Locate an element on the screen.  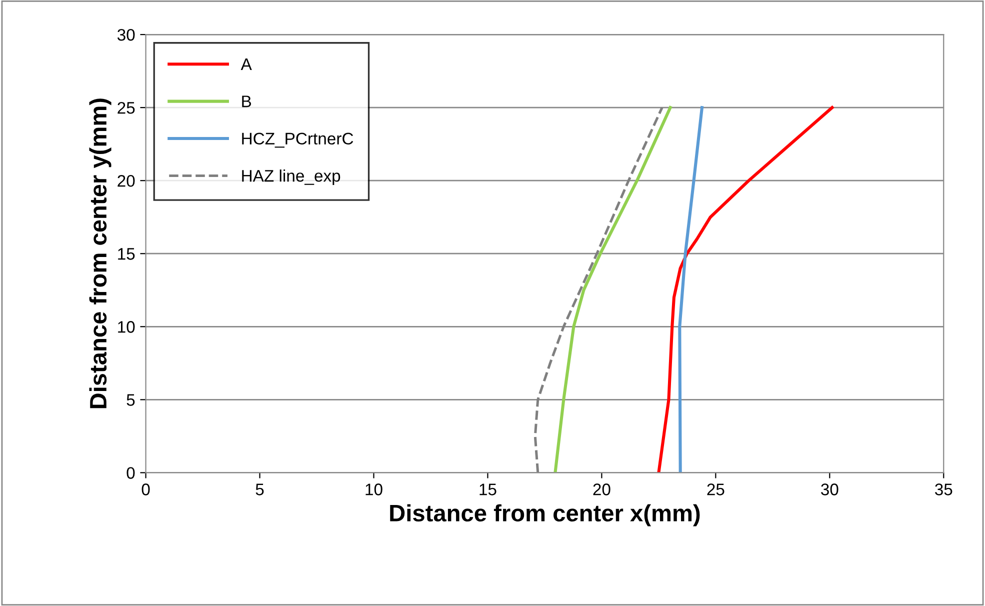
x-tick-label: 20 is located at coordinates (601, 490).